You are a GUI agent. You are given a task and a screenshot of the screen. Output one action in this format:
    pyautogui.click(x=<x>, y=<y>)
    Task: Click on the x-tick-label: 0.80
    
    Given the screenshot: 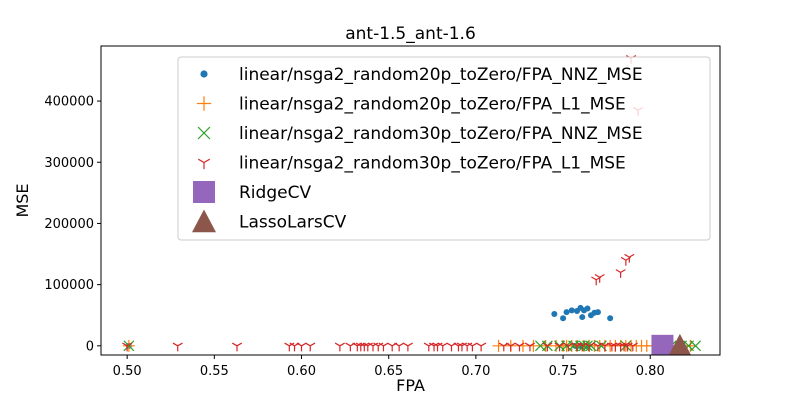 What is the action you would take?
    pyautogui.click(x=650, y=371)
    